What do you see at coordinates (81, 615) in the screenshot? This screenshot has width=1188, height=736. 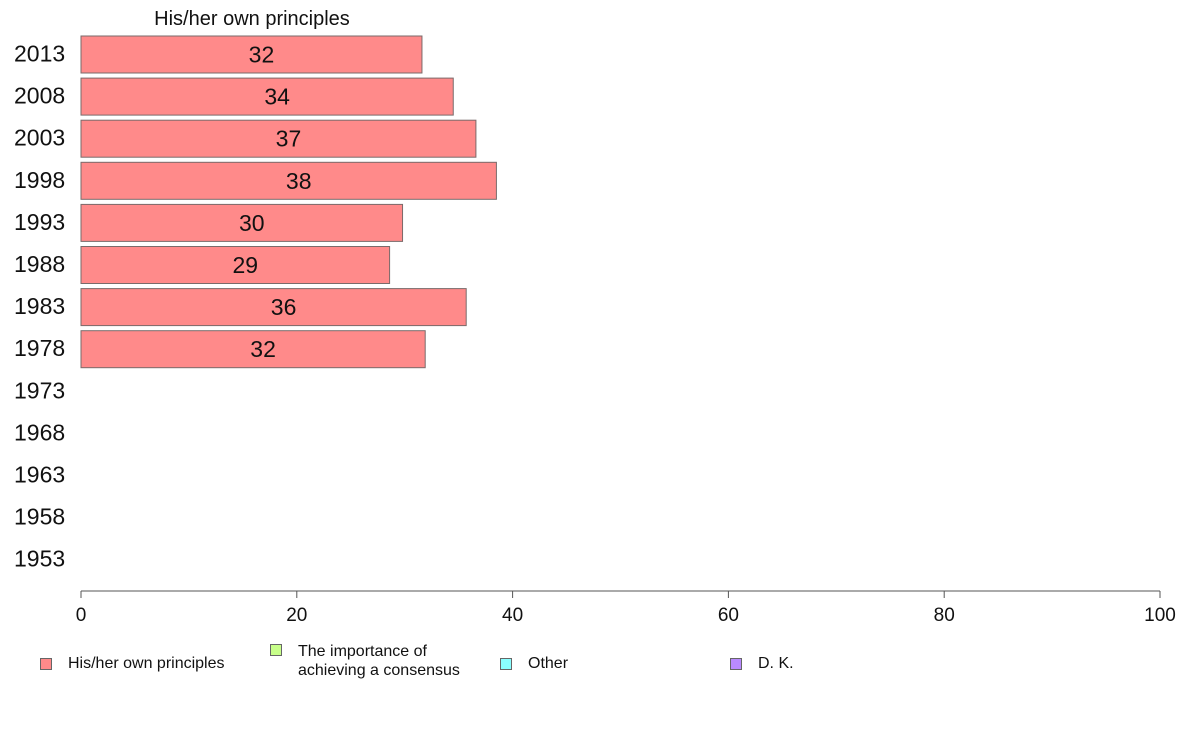 I see `x-tick-label: 0` at bounding box center [81, 615].